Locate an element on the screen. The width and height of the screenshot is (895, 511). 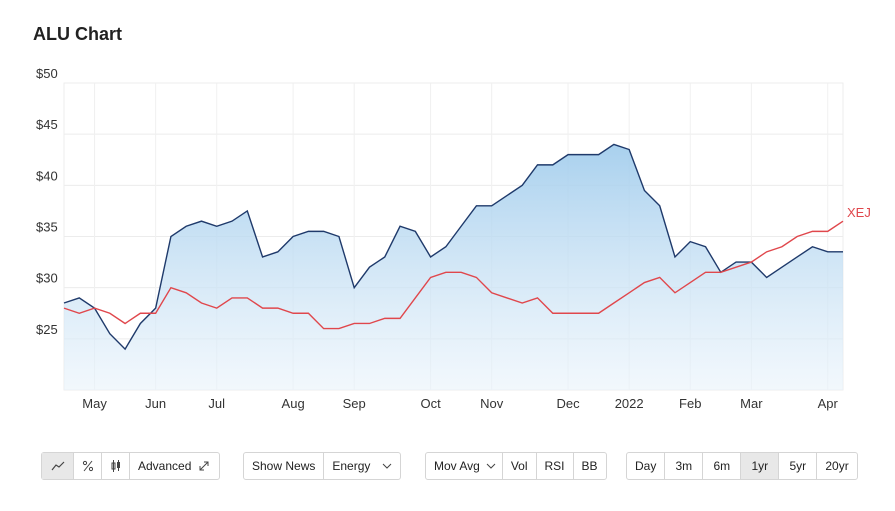
x-tick-label: Feb is located at coordinates (690, 403).